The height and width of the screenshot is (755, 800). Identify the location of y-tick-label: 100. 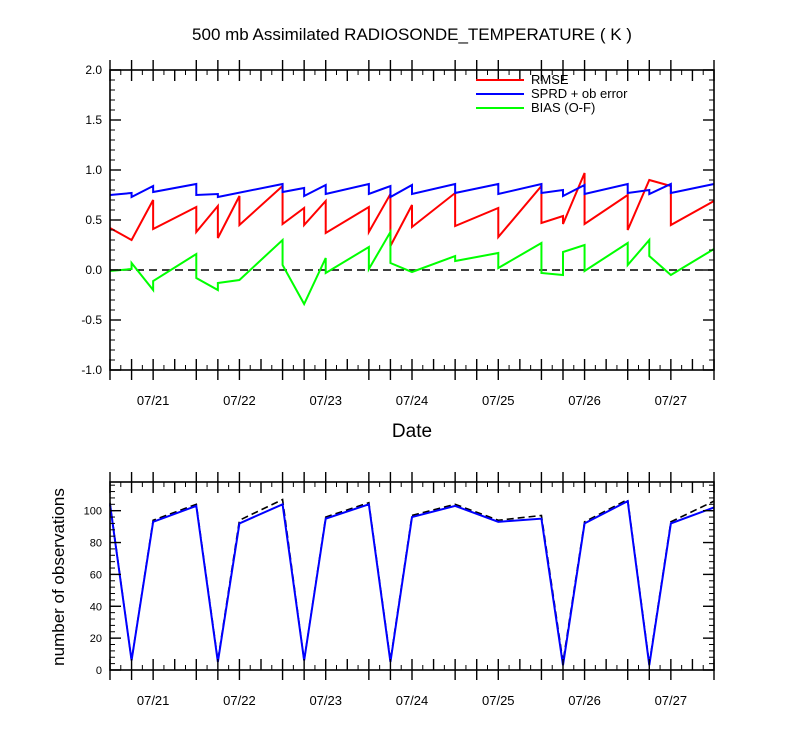
(93, 512).